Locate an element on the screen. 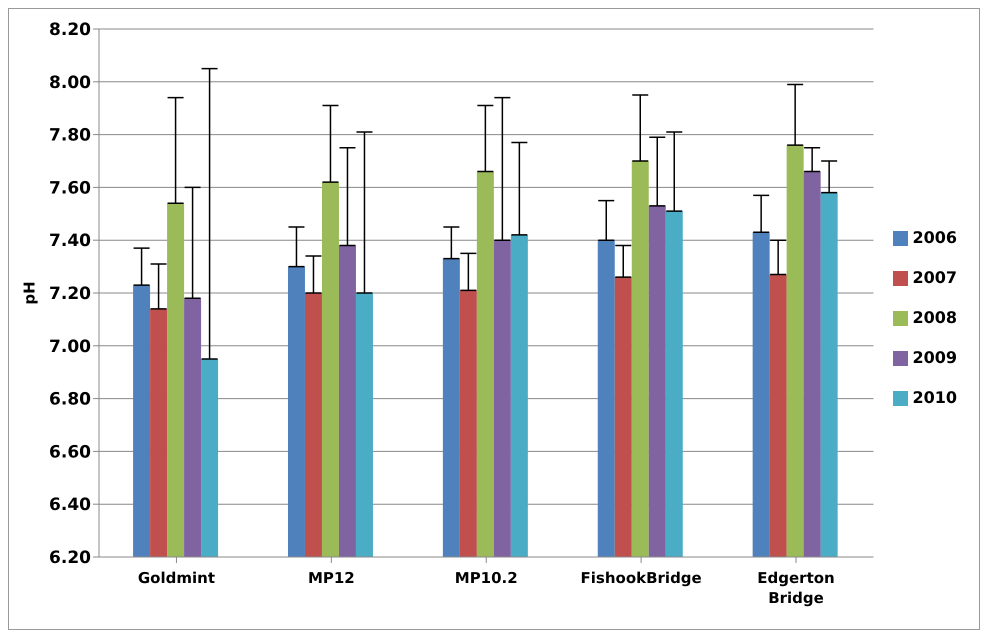 The image size is (989, 640). legend-label: 2009 is located at coordinates (934, 357).